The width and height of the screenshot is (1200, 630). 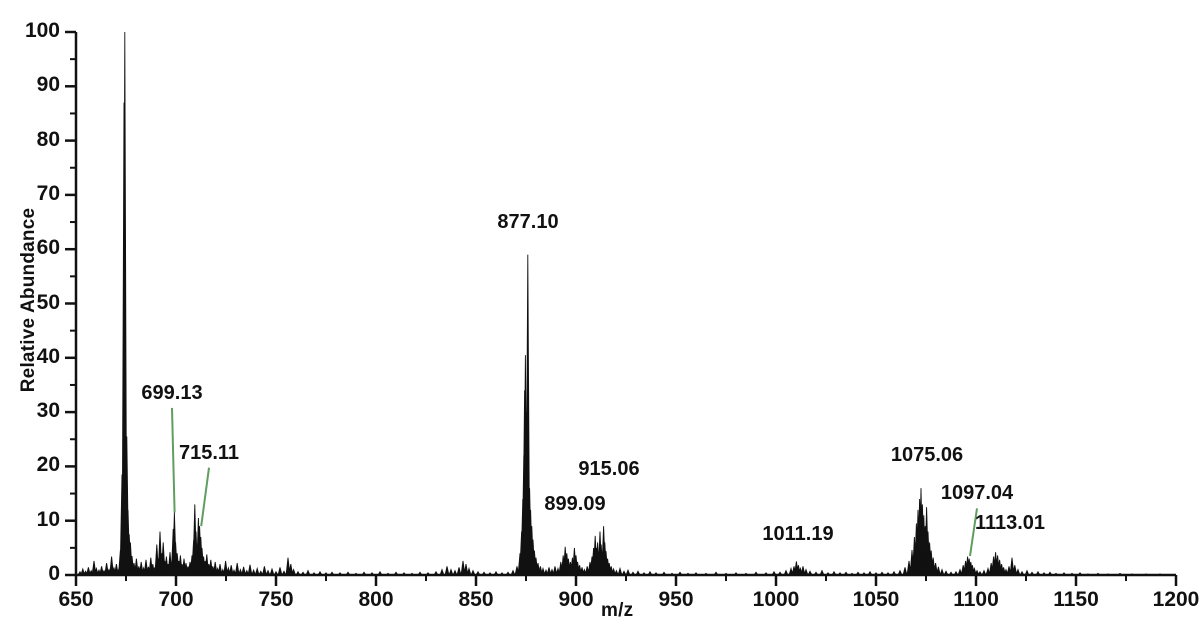 I want to click on x-tick-label: 700, so click(x=176, y=599).